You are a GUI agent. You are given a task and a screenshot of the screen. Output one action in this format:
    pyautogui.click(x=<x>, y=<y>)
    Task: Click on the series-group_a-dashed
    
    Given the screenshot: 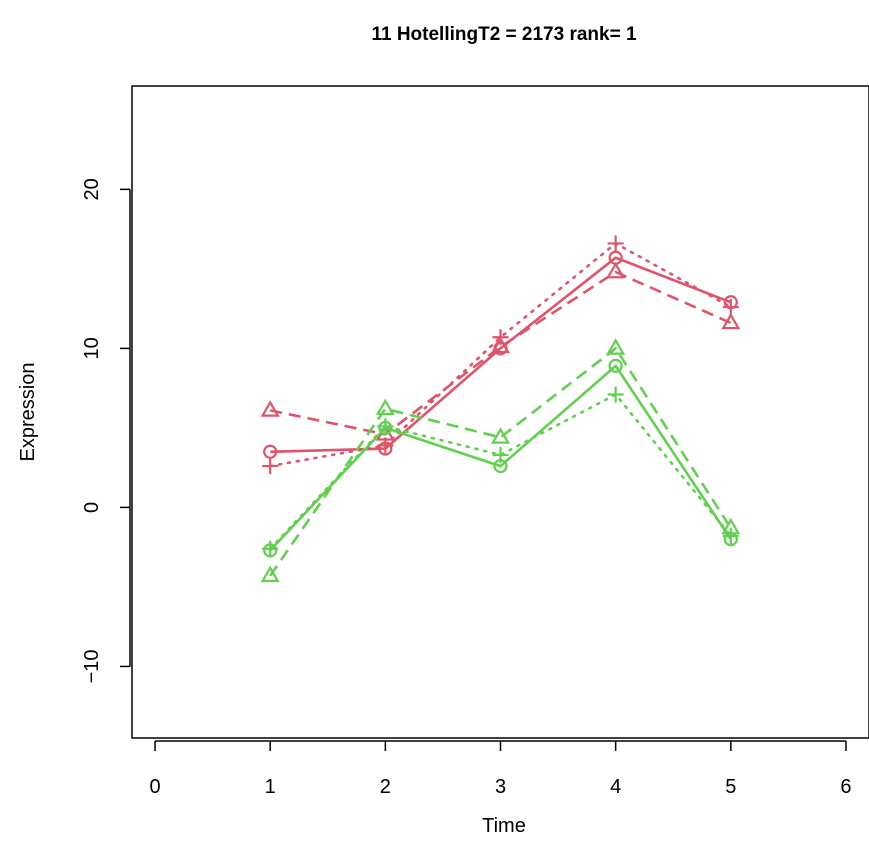 What is the action you would take?
    pyautogui.click(x=500, y=351)
    